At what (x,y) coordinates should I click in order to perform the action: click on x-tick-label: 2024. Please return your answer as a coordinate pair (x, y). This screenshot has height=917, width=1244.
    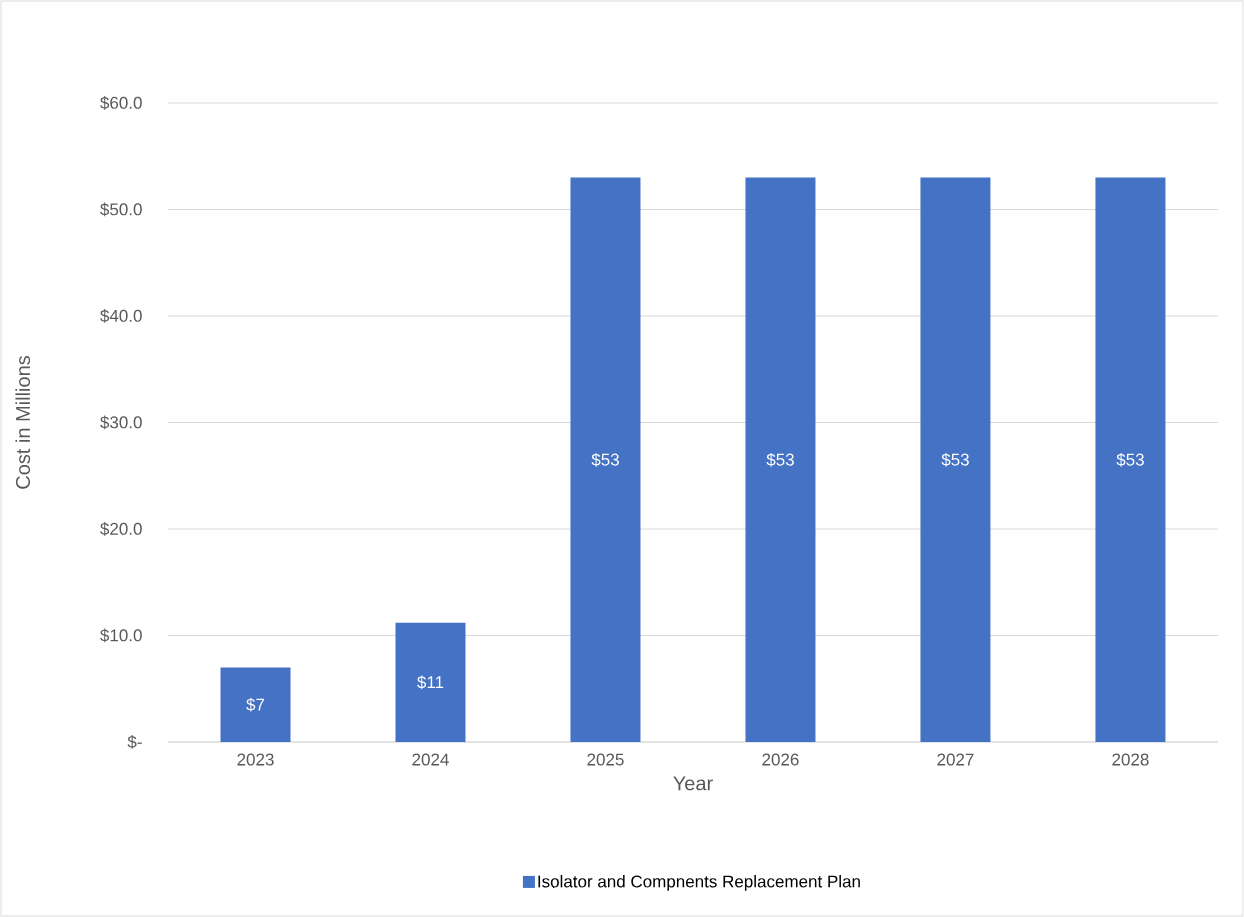
    Looking at the image, I should click on (430, 759).